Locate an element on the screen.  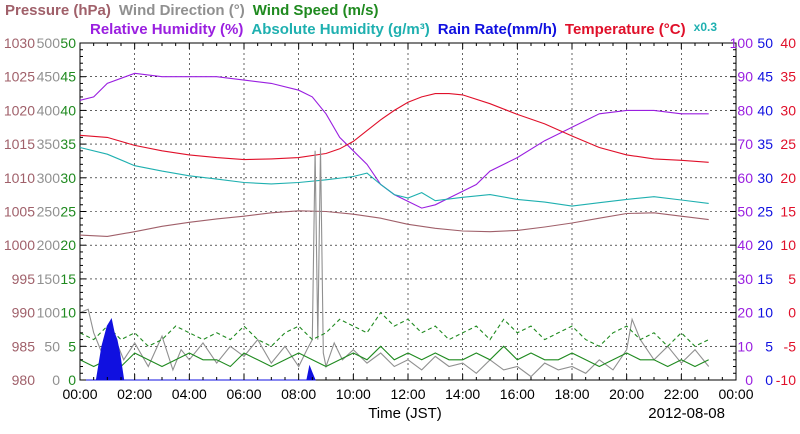
humidity-tick-label: 60 is located at coordinates (745, 178).